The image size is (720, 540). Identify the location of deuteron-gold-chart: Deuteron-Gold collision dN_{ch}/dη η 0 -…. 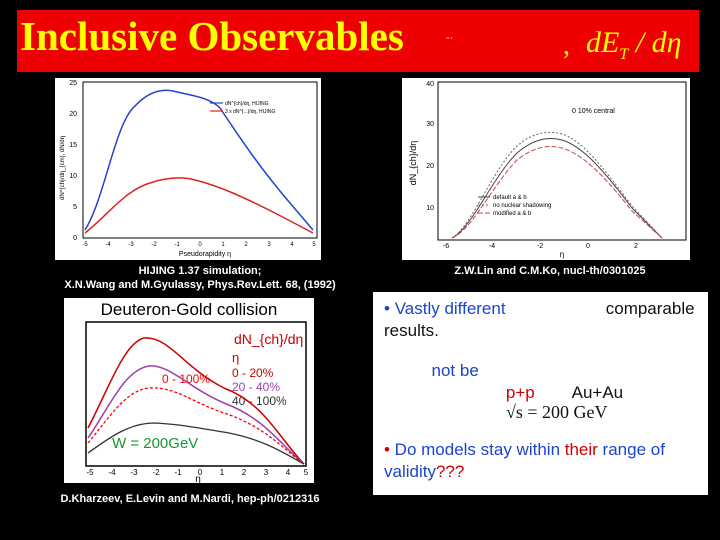
(197, 392).